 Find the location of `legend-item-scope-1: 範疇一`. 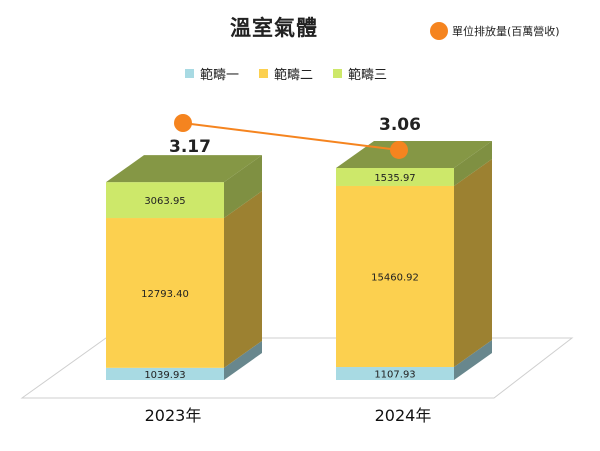

legend-item-scope-1: 範疇一 is located at coordinates (212, 73).